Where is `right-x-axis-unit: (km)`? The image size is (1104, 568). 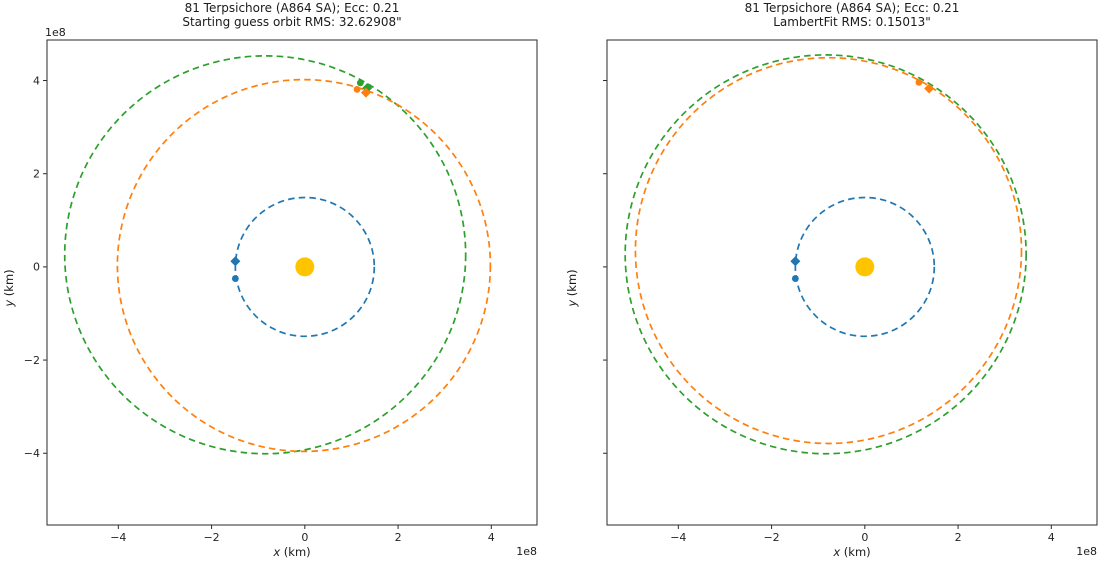
right-x-axis-unit: (km) is located at coordinates (855, 552).